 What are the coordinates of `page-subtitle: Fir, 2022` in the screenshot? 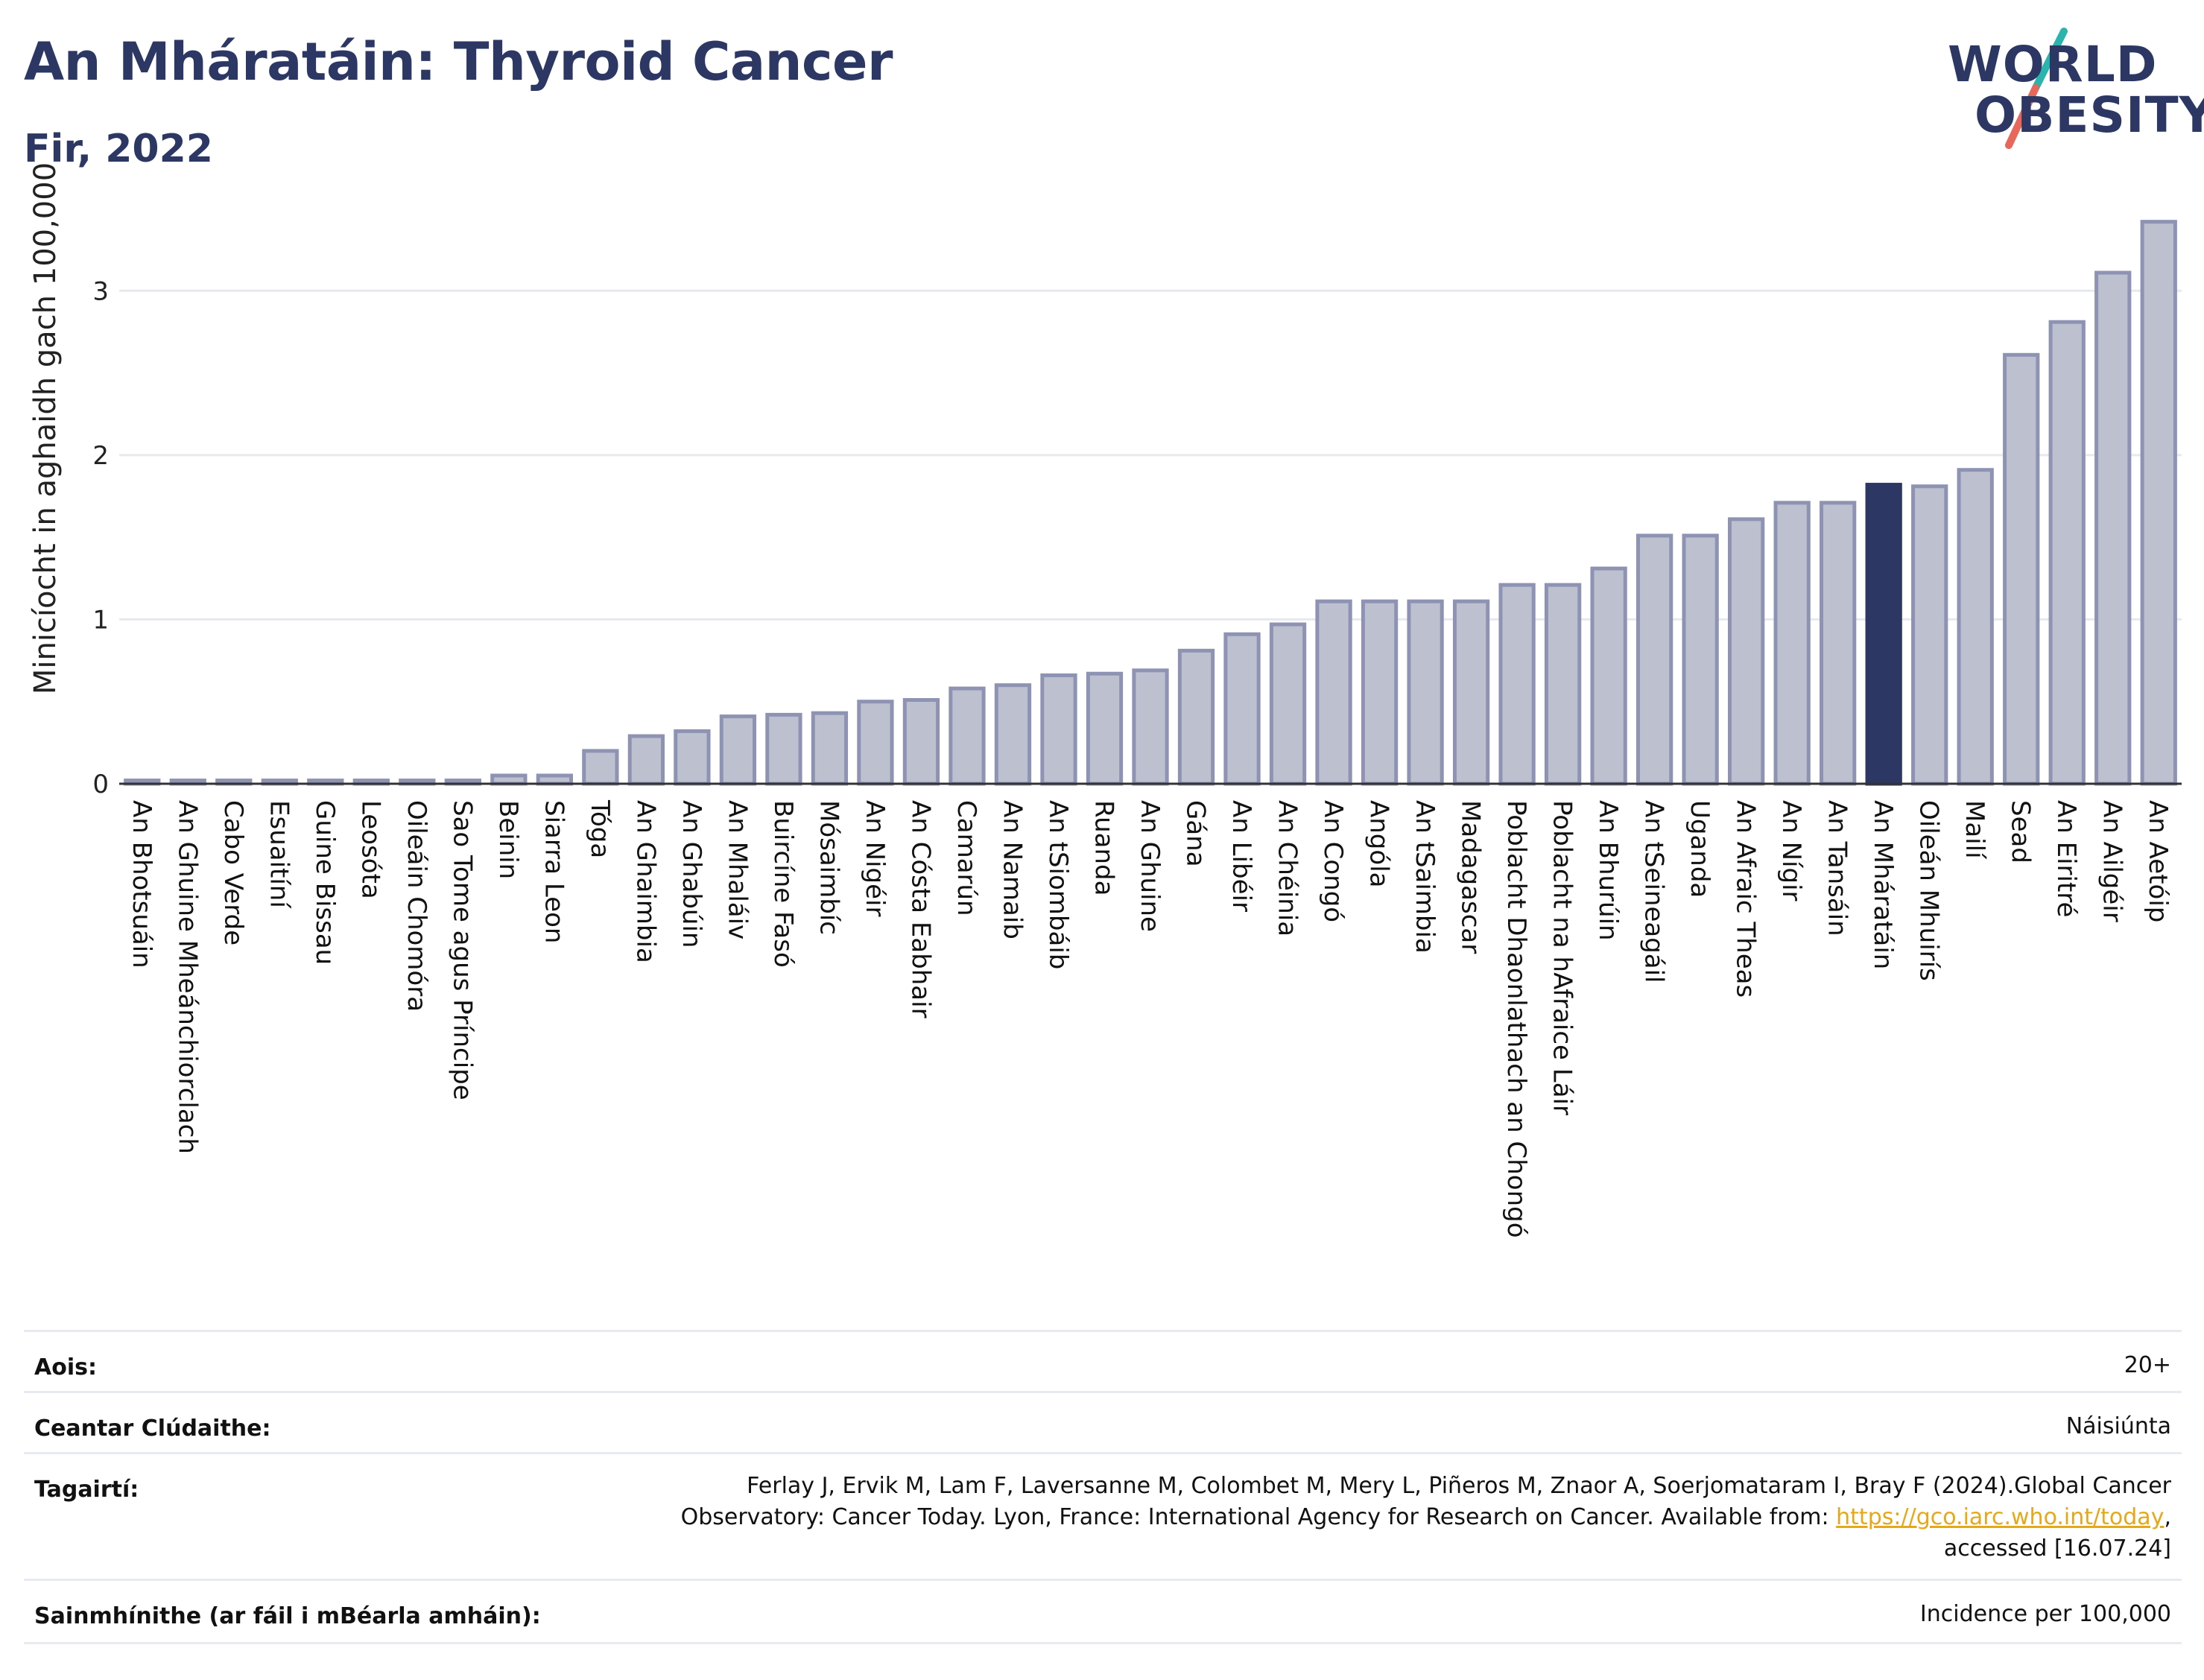 It's located at (118, 149).